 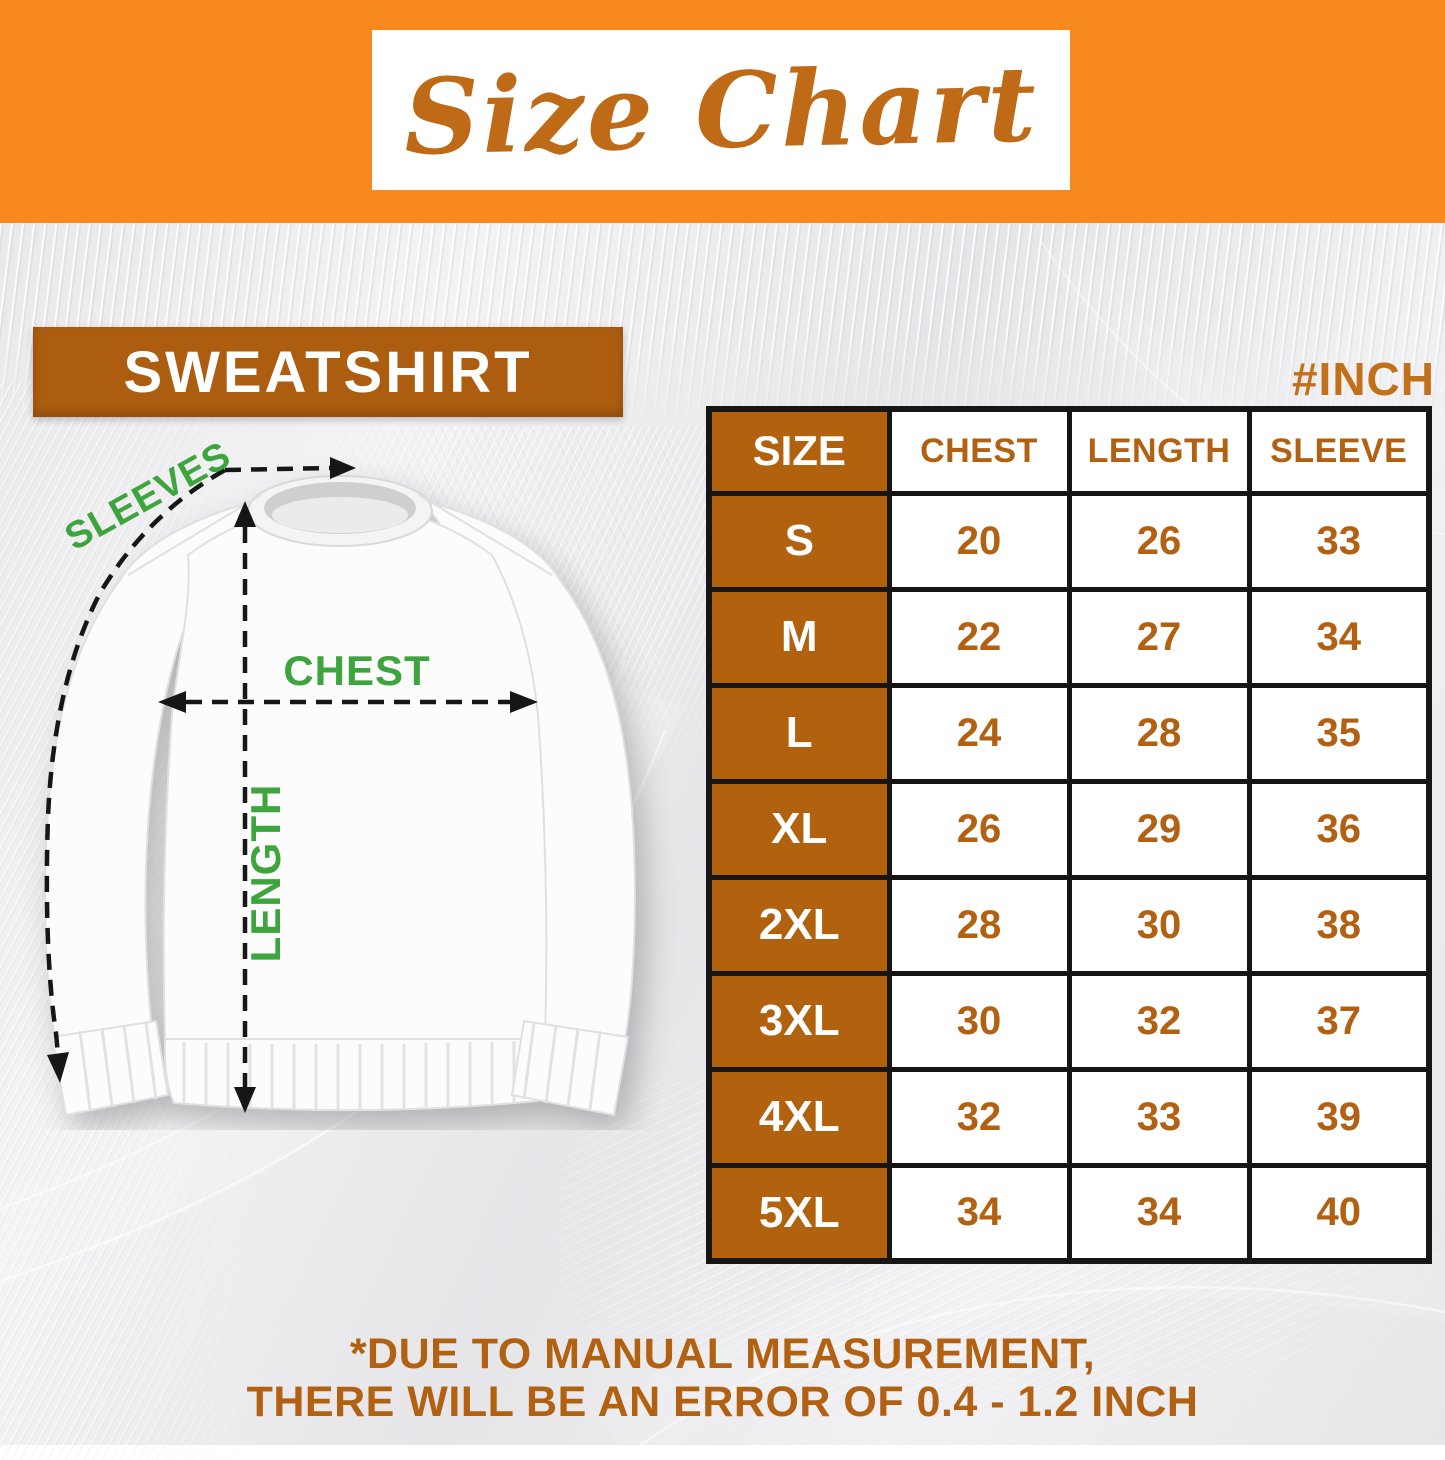 What do you see at coordinates (1159, 541) in the screenshot?
I see `length-cell: 26` at bounding box center [1159, 541].